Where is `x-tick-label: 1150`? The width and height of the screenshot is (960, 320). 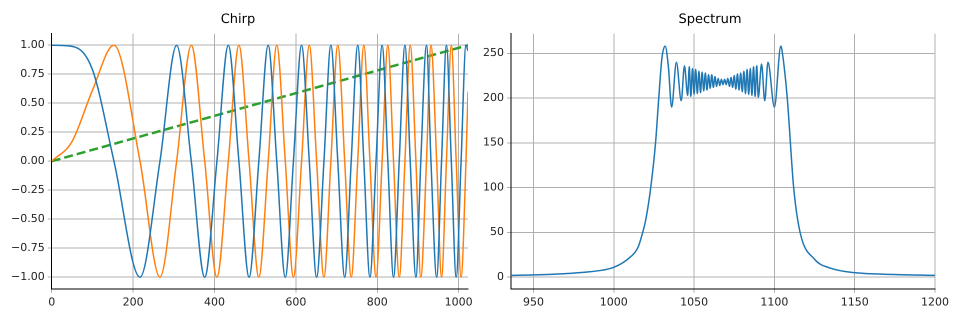 x-tick-label: 1150 is located at coordinates (854, 301).